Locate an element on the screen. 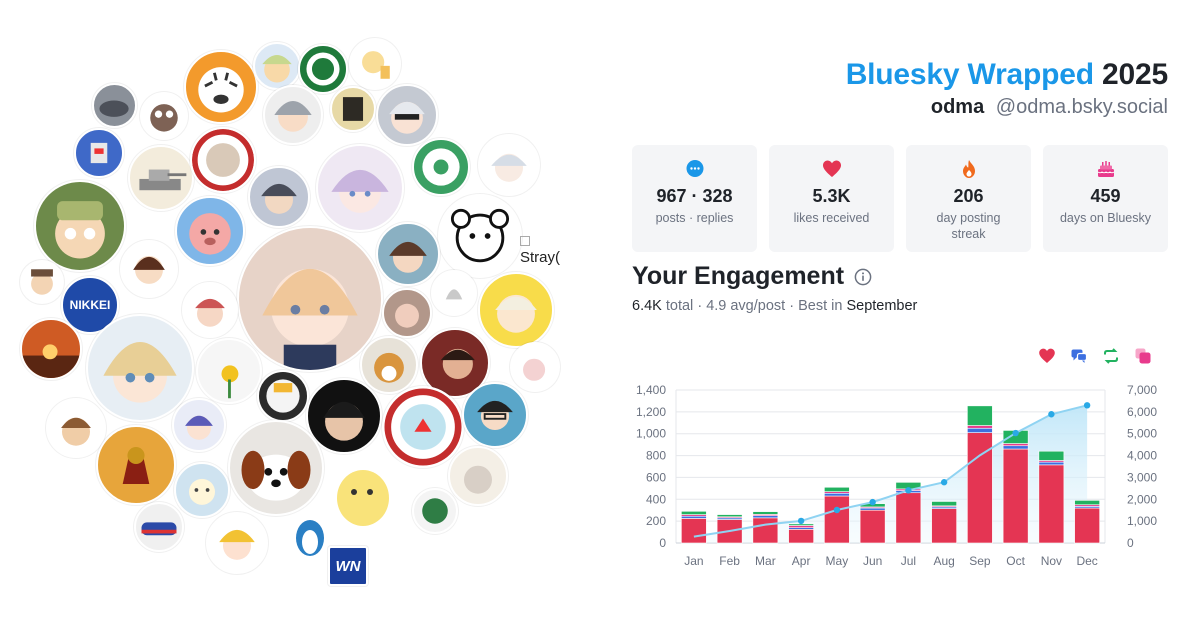 Image resolution: width=1200 pixels, height=630 pixels. y2-tick-label: 7,000 is located at coordinates (1142, 390).